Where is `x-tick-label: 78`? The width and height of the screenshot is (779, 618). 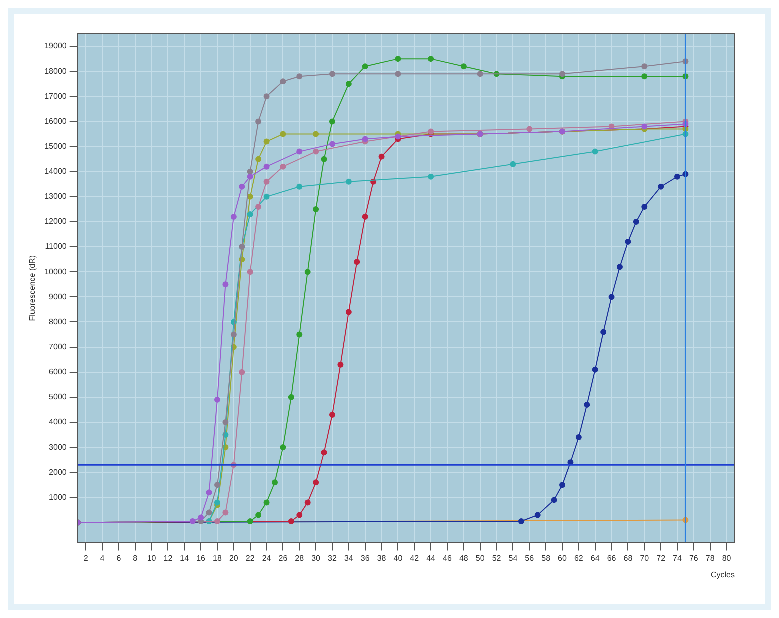
x-tick-label: 78 is located at coordinates (711, 558).